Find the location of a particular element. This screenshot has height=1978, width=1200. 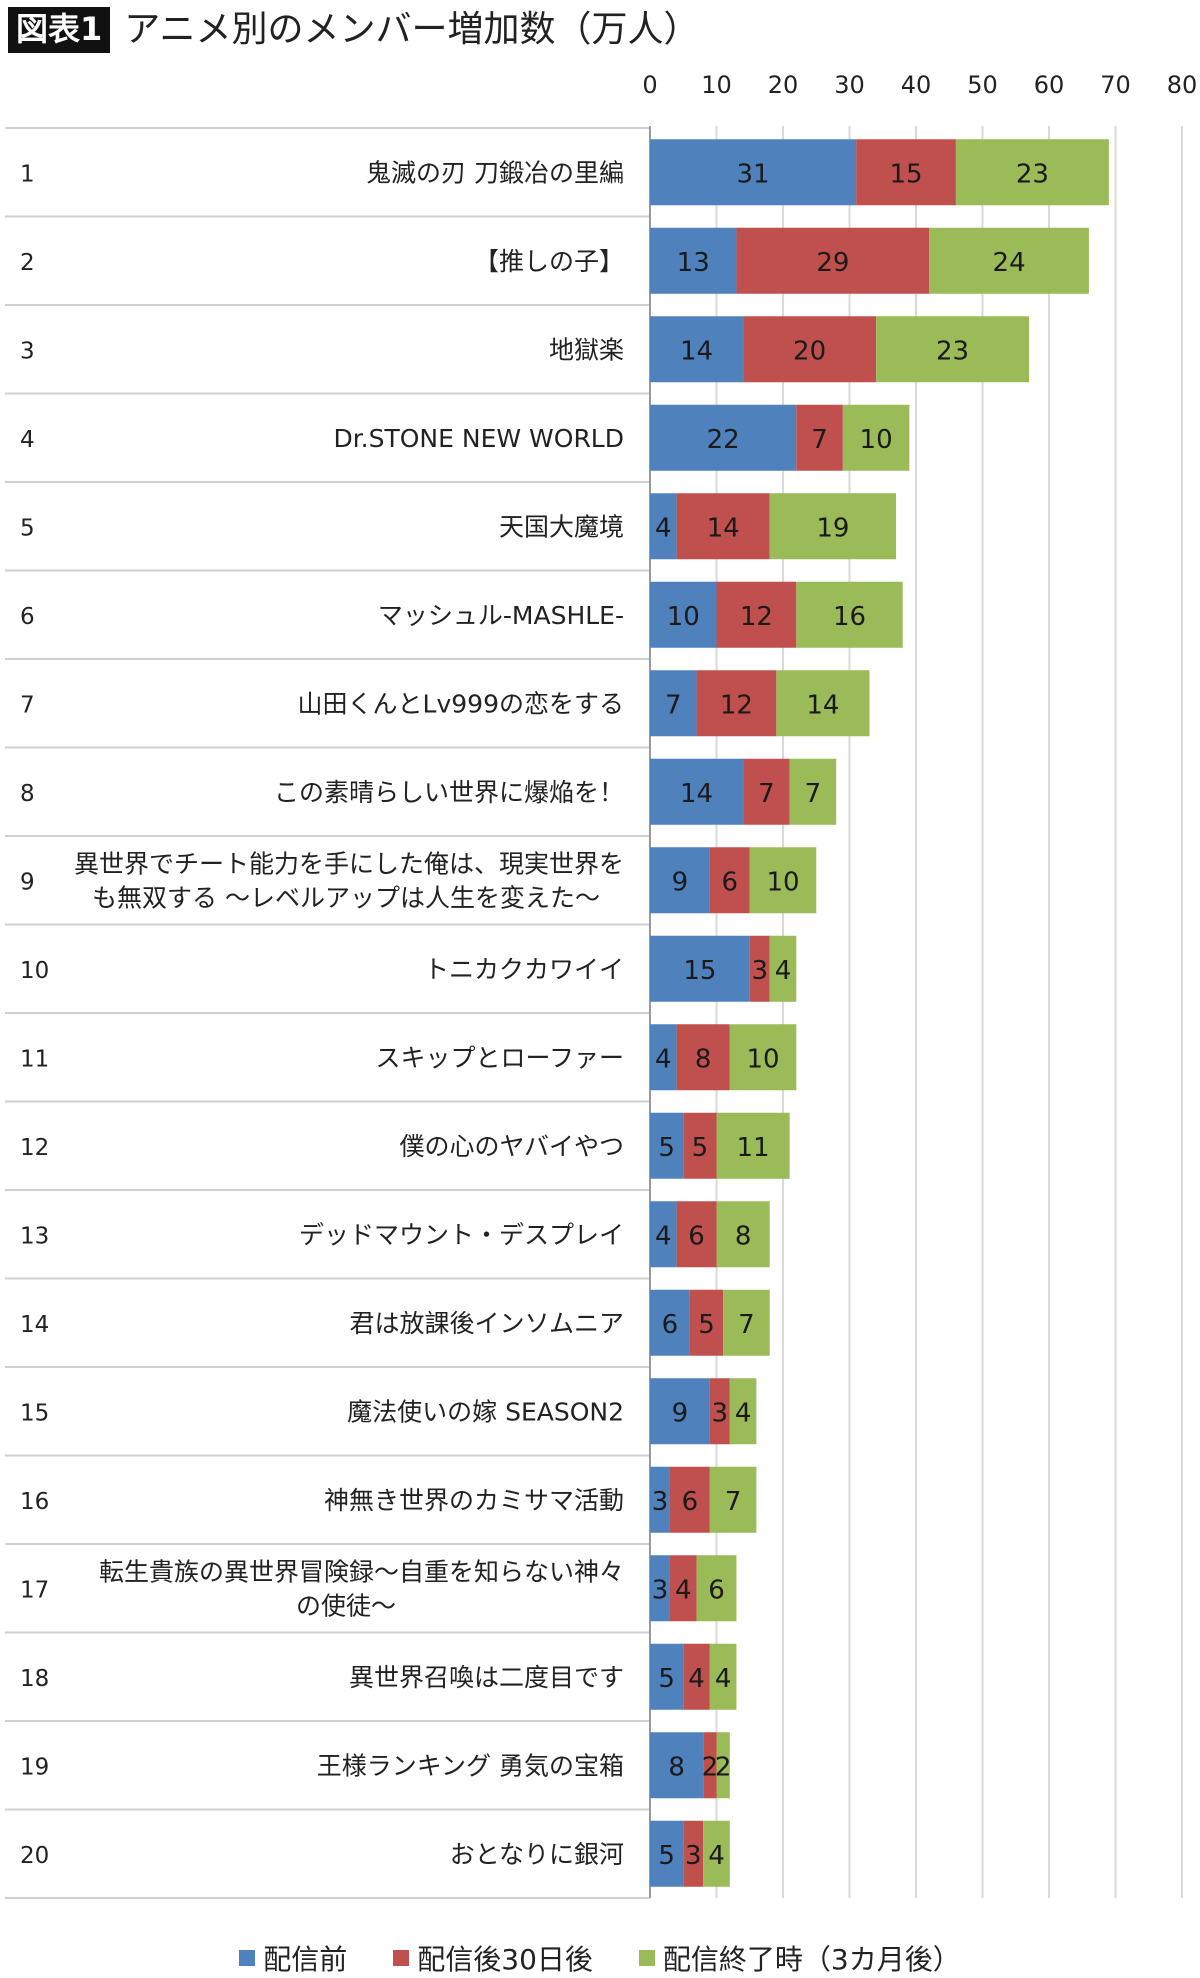

rank-label: 7 is located at coordinates (27, 705).